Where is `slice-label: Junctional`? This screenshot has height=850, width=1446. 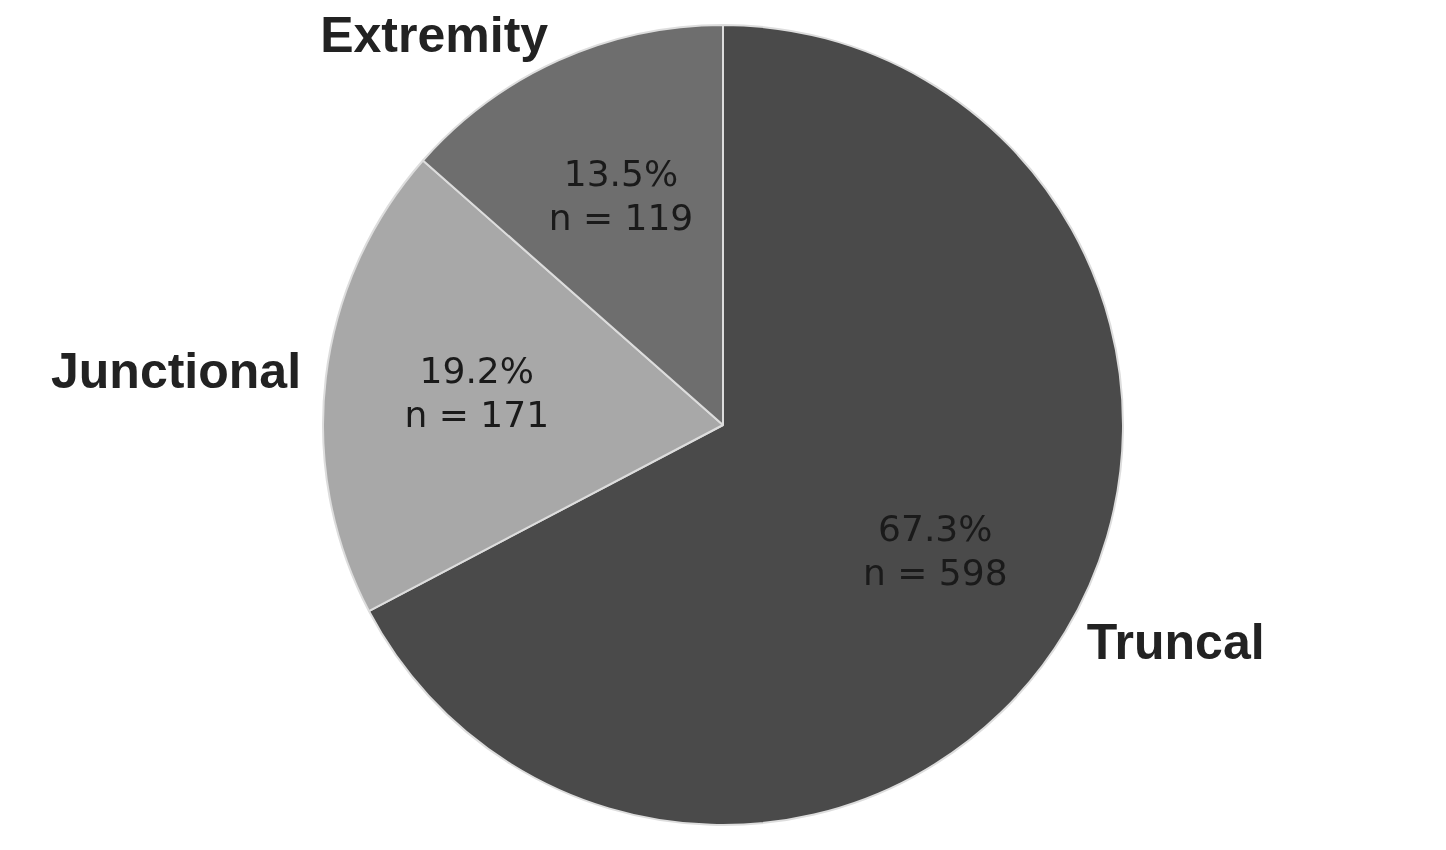
slice-label: Junctional is located at coordinates (176, 371).